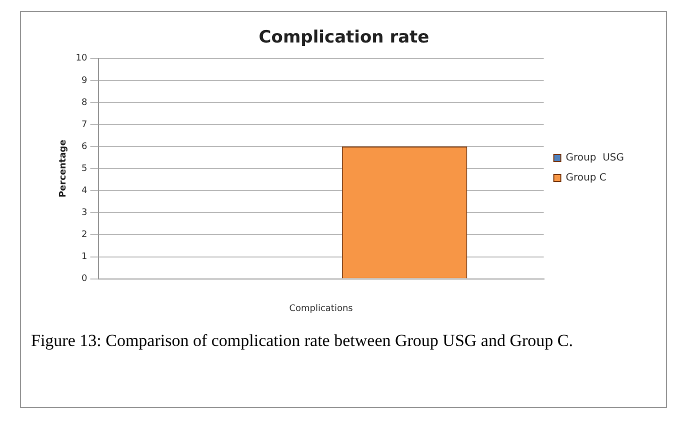 This screenshot has height=439, width=689. What do you see at coordinates (343, 38) in the screenshot?
I see `chart-title: Complication rate` at bounding box center [343, 38].